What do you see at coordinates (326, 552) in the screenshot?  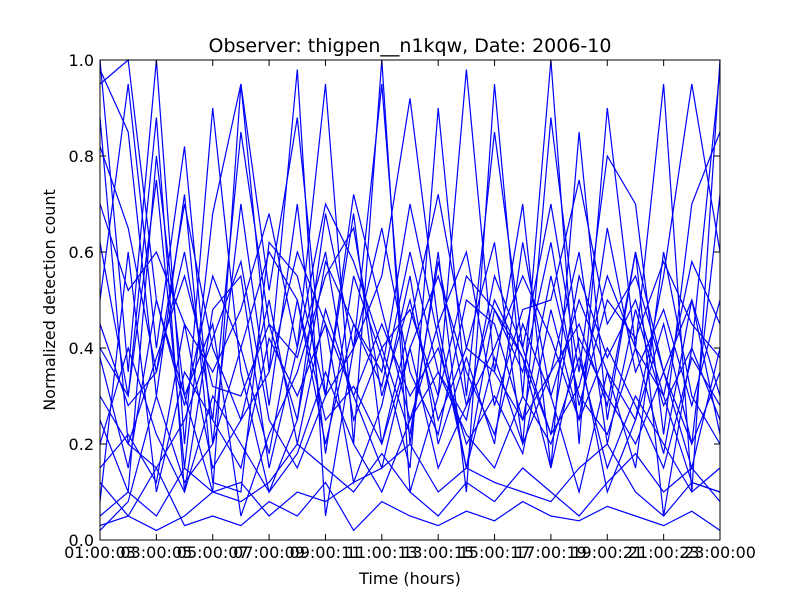 I see `x-tick-label: 09:00:11` at bounding box center [326, 552].